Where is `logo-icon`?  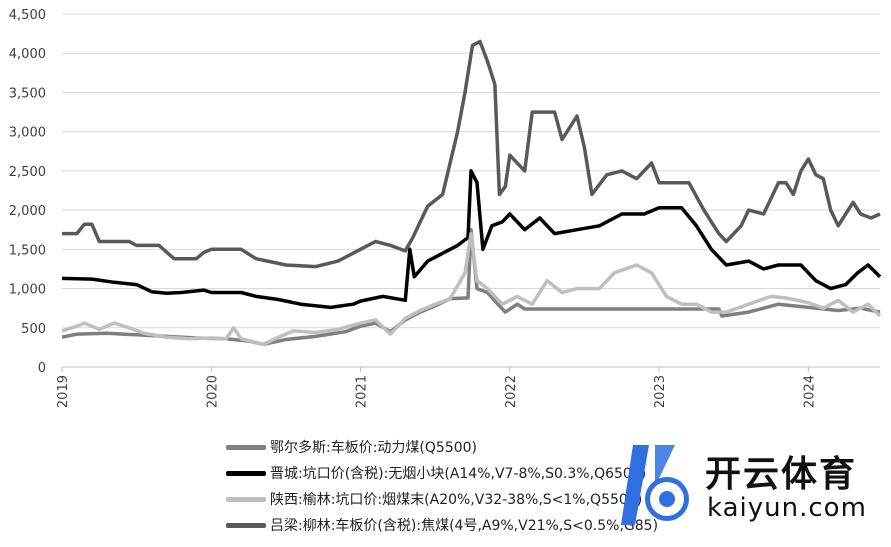
logo-icon is located at coordinates (655, 485).